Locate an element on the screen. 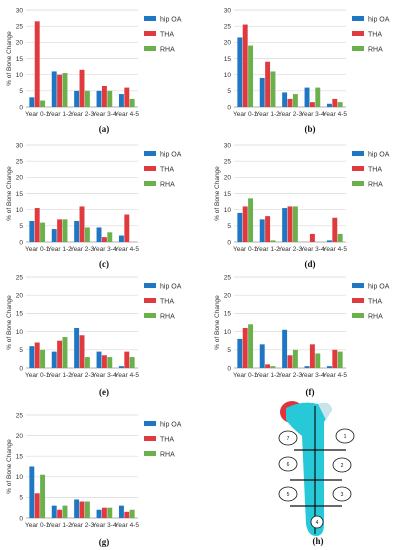  caption-c: (c) is located at coordinates (104, 264).